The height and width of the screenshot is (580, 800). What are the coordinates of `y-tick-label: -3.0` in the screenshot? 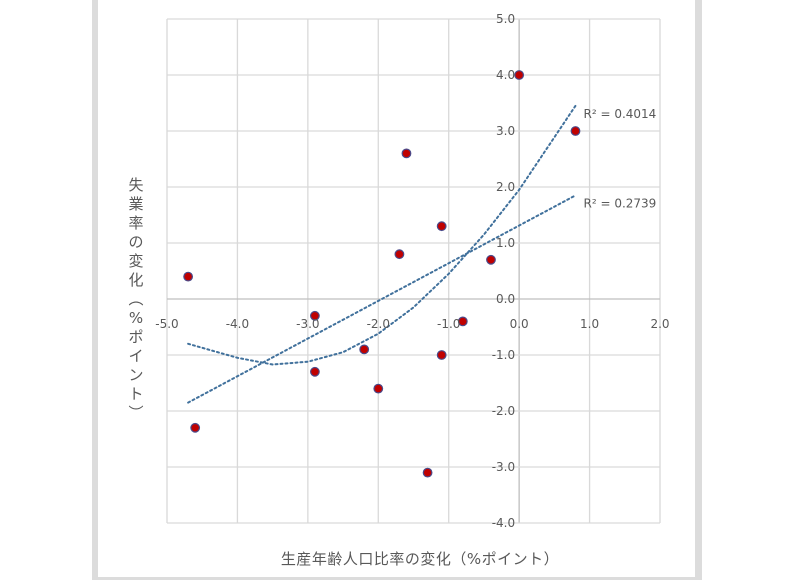 It's located at (503, 467).